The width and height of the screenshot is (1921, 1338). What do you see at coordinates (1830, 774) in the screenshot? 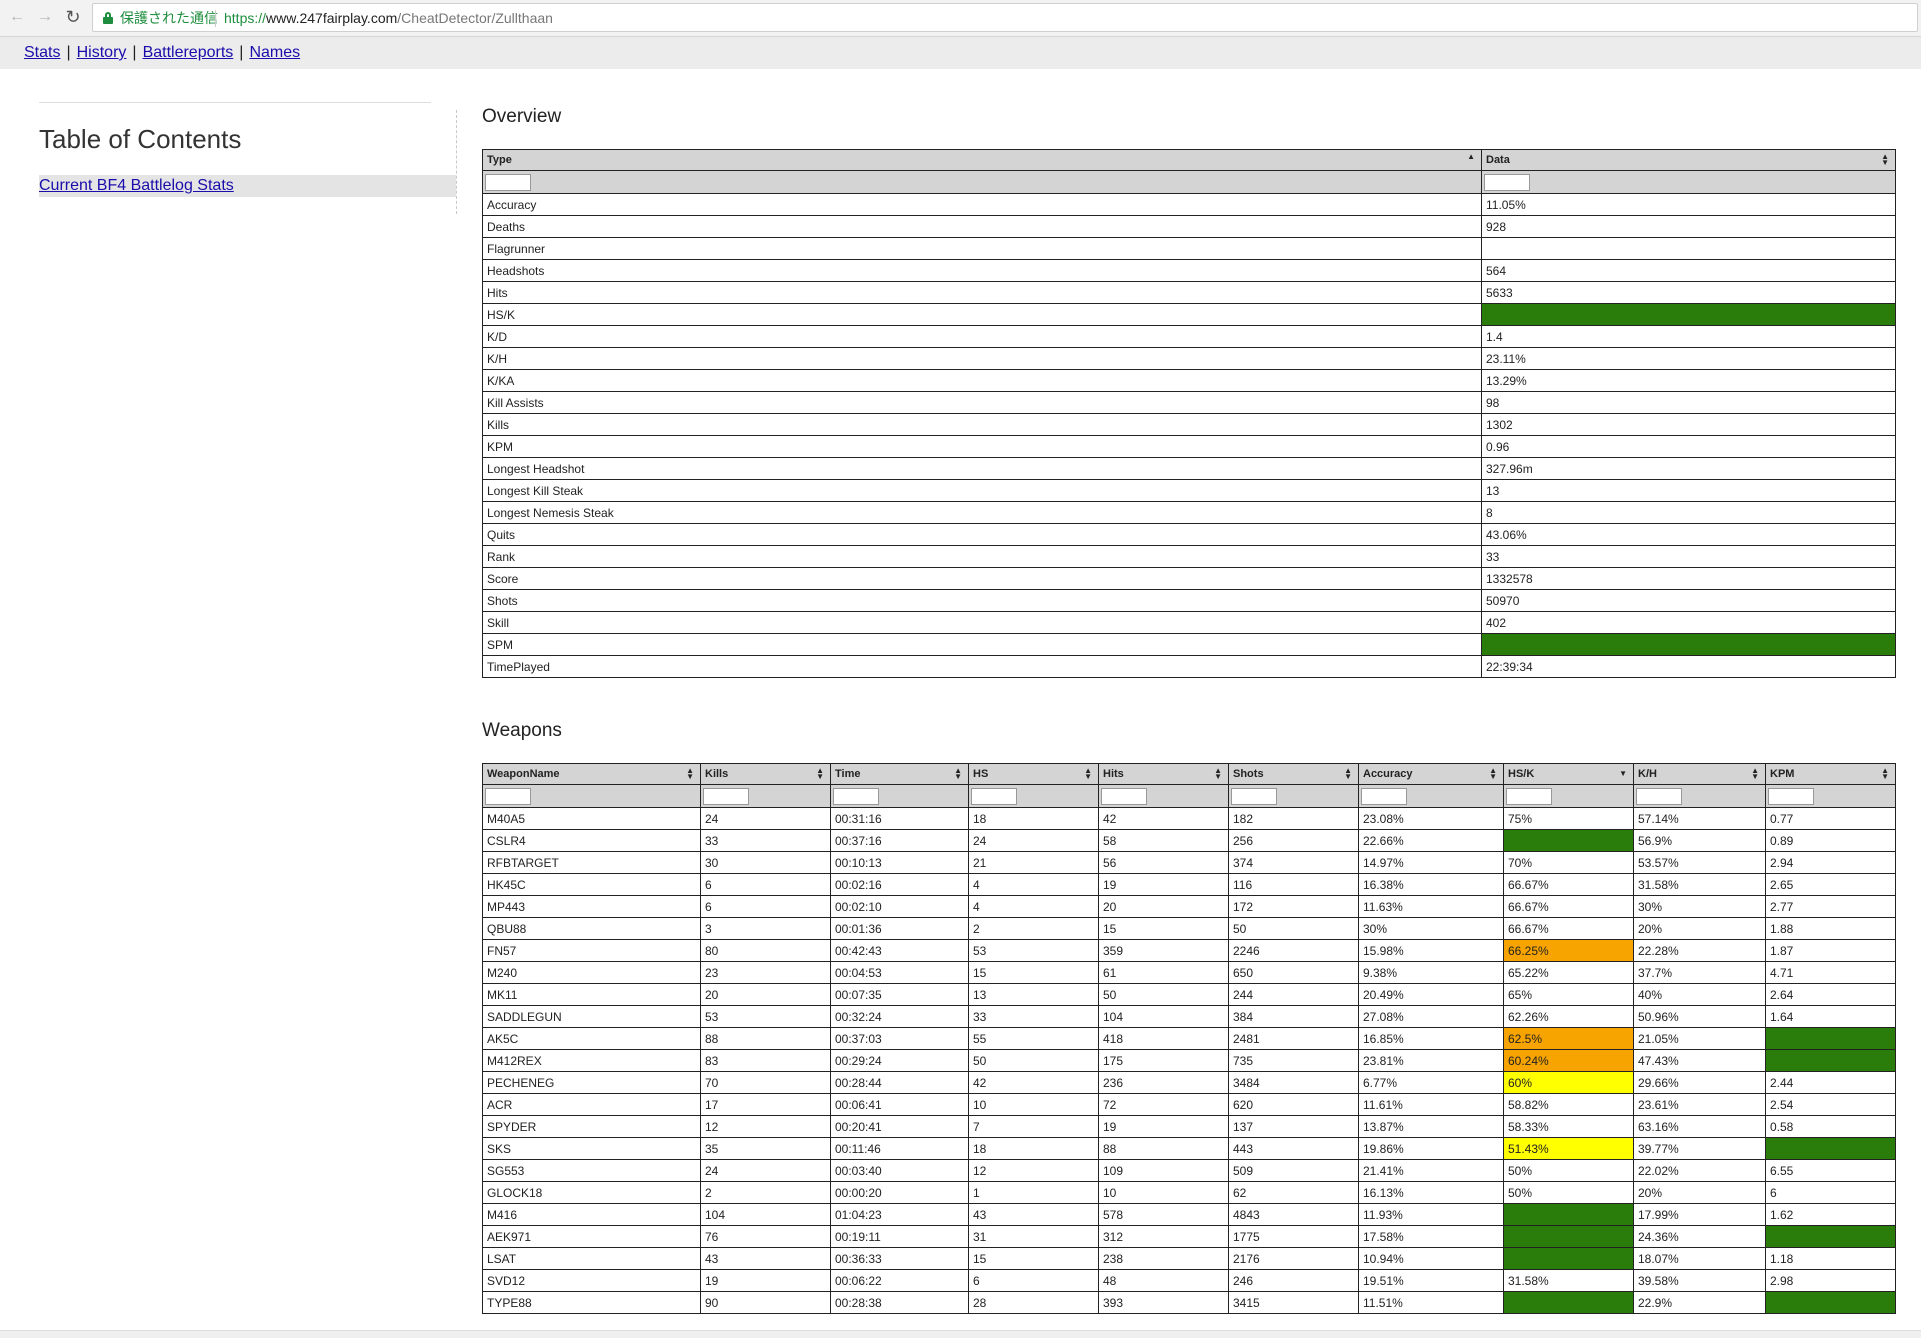
I see `column-header-kpm: KPM ▲ ▼` at bounding box center [1830, 774].